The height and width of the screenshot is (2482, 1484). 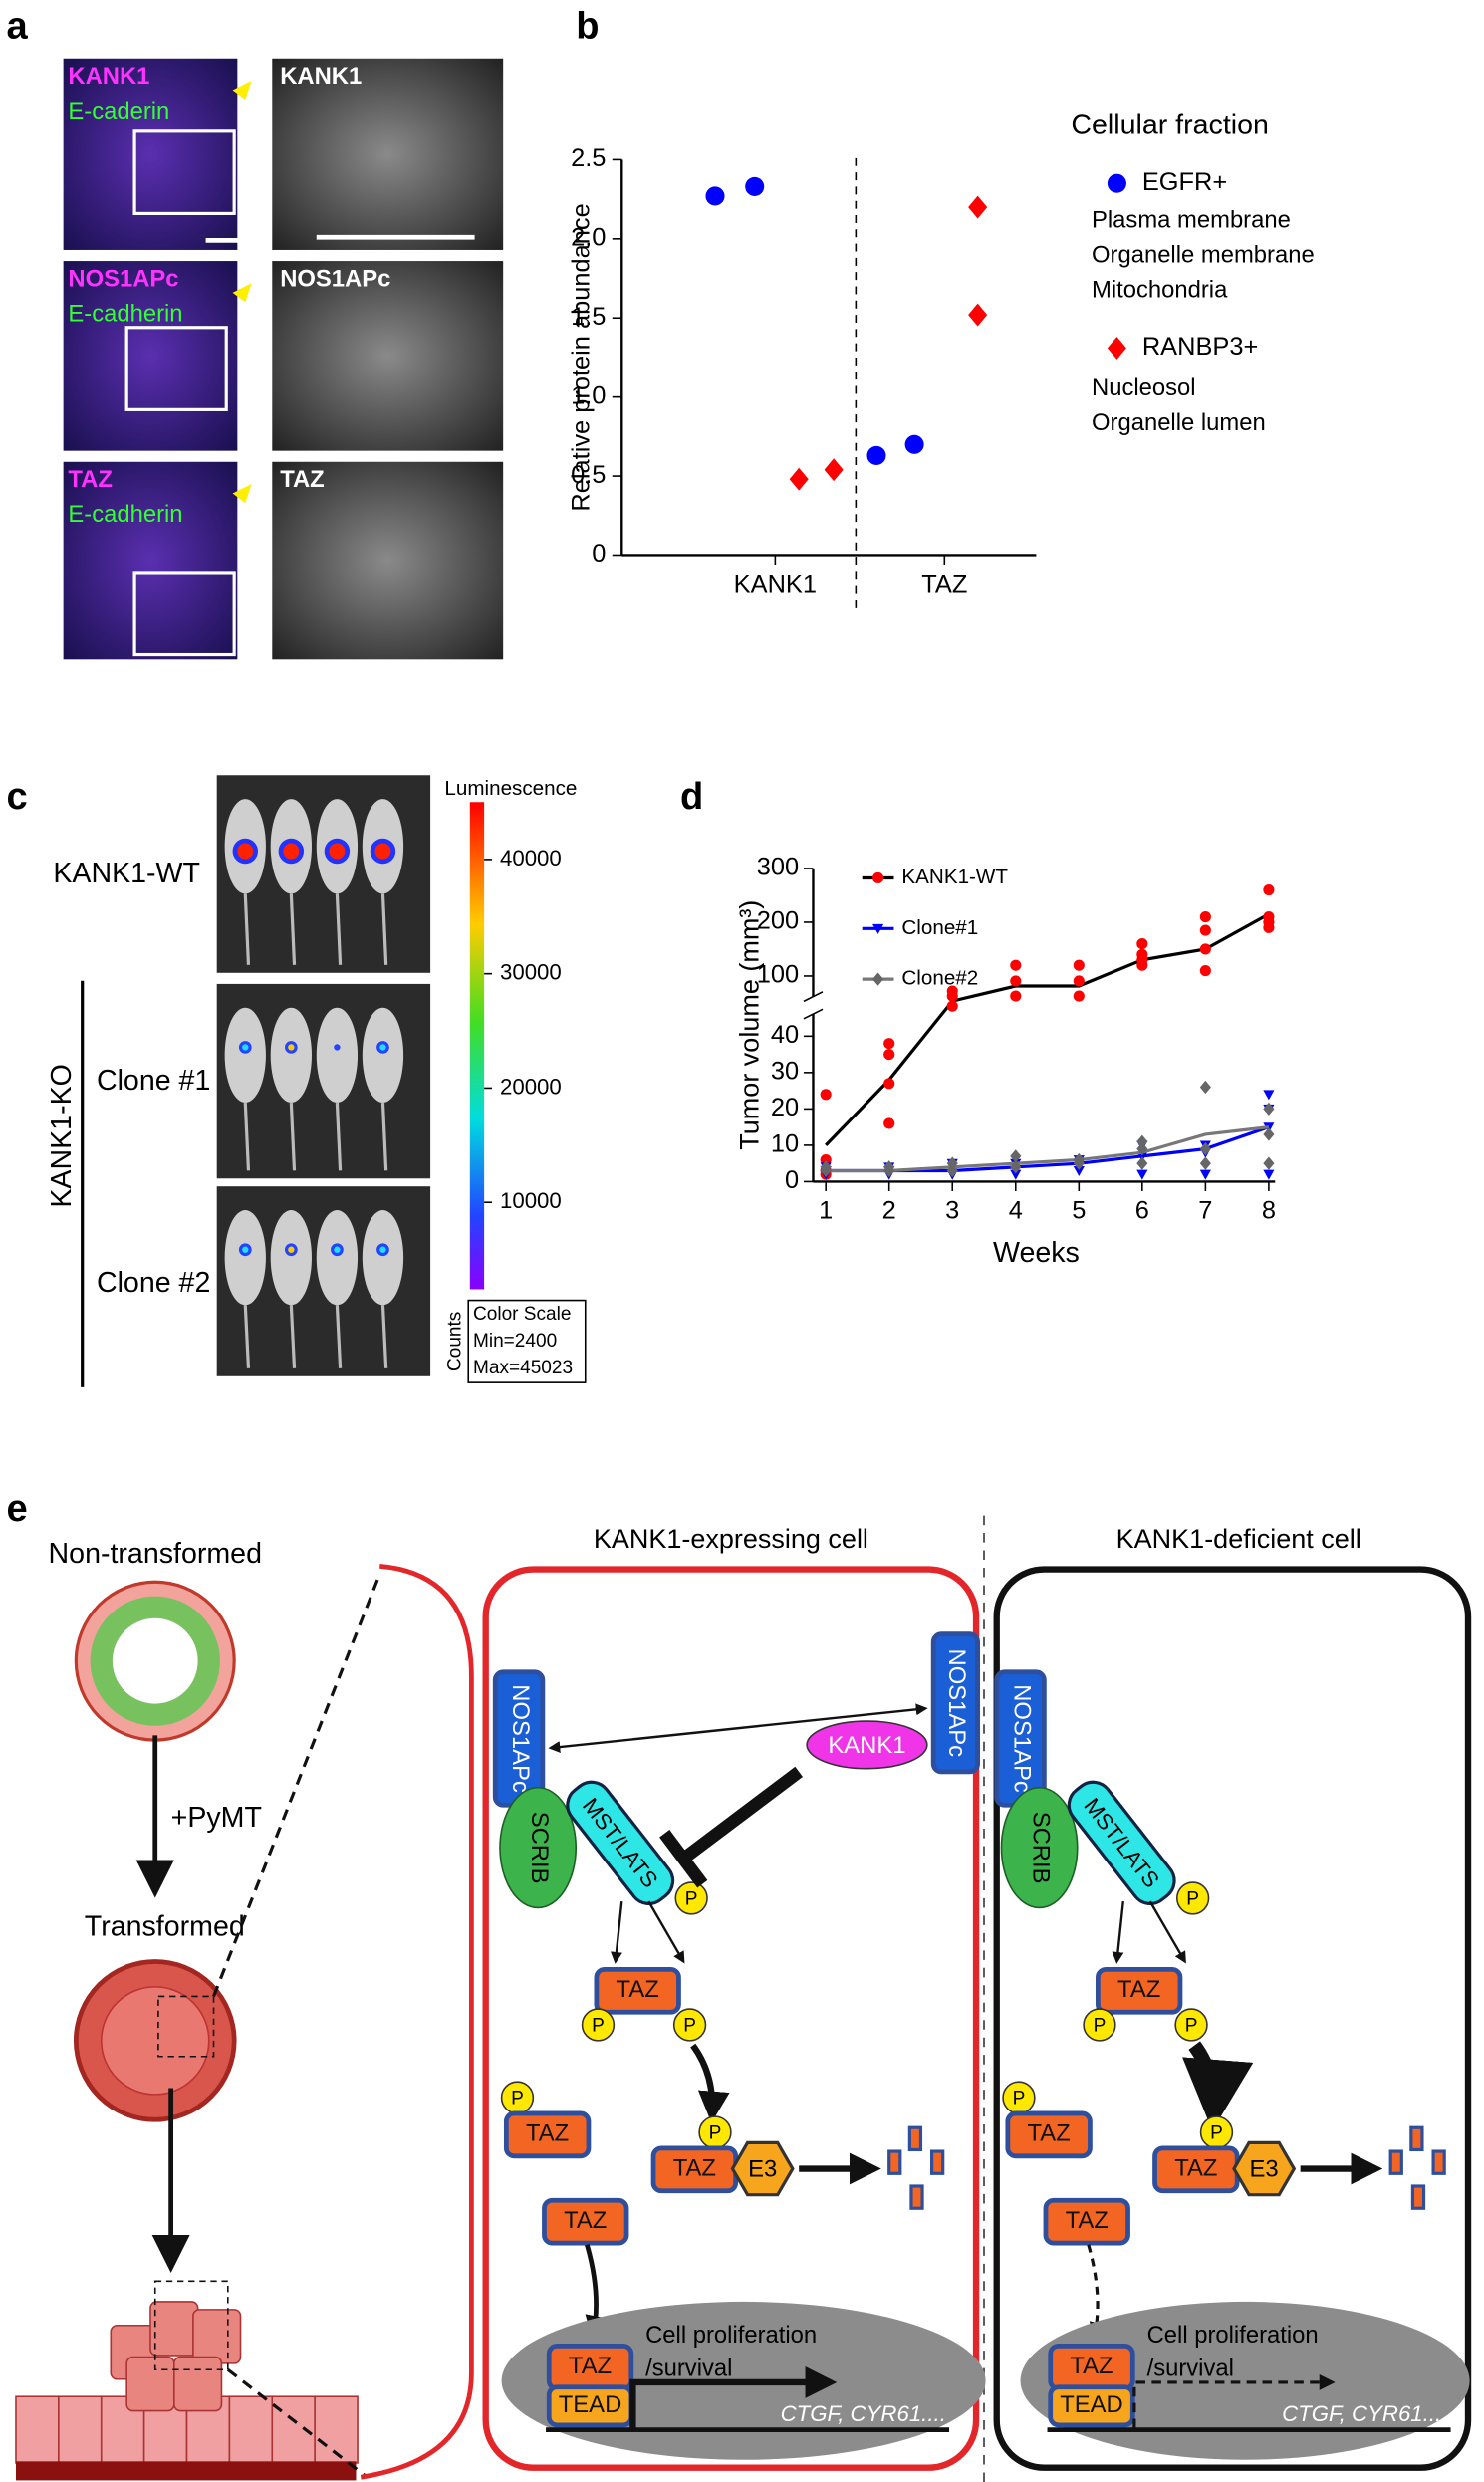 What do you see at coordinates (1144, 387) in the screenshot?
I see `legend-sub: Nucleosol` at bounding box center [1144, 387].